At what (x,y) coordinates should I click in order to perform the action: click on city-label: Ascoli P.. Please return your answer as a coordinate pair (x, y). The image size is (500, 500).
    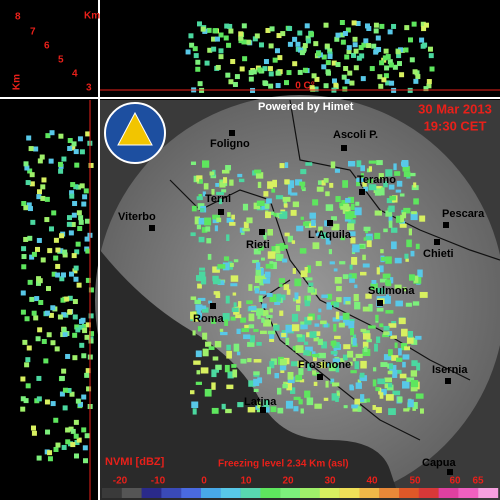
    Looking at the image, I should click on (355, 135).